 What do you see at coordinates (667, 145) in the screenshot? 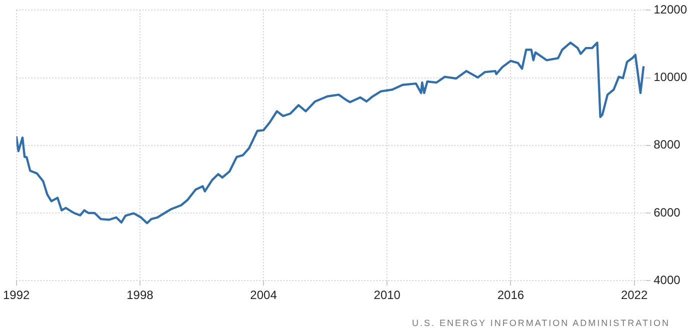
I see `y-tick-label: 8000` at bounding box center [667, 145].